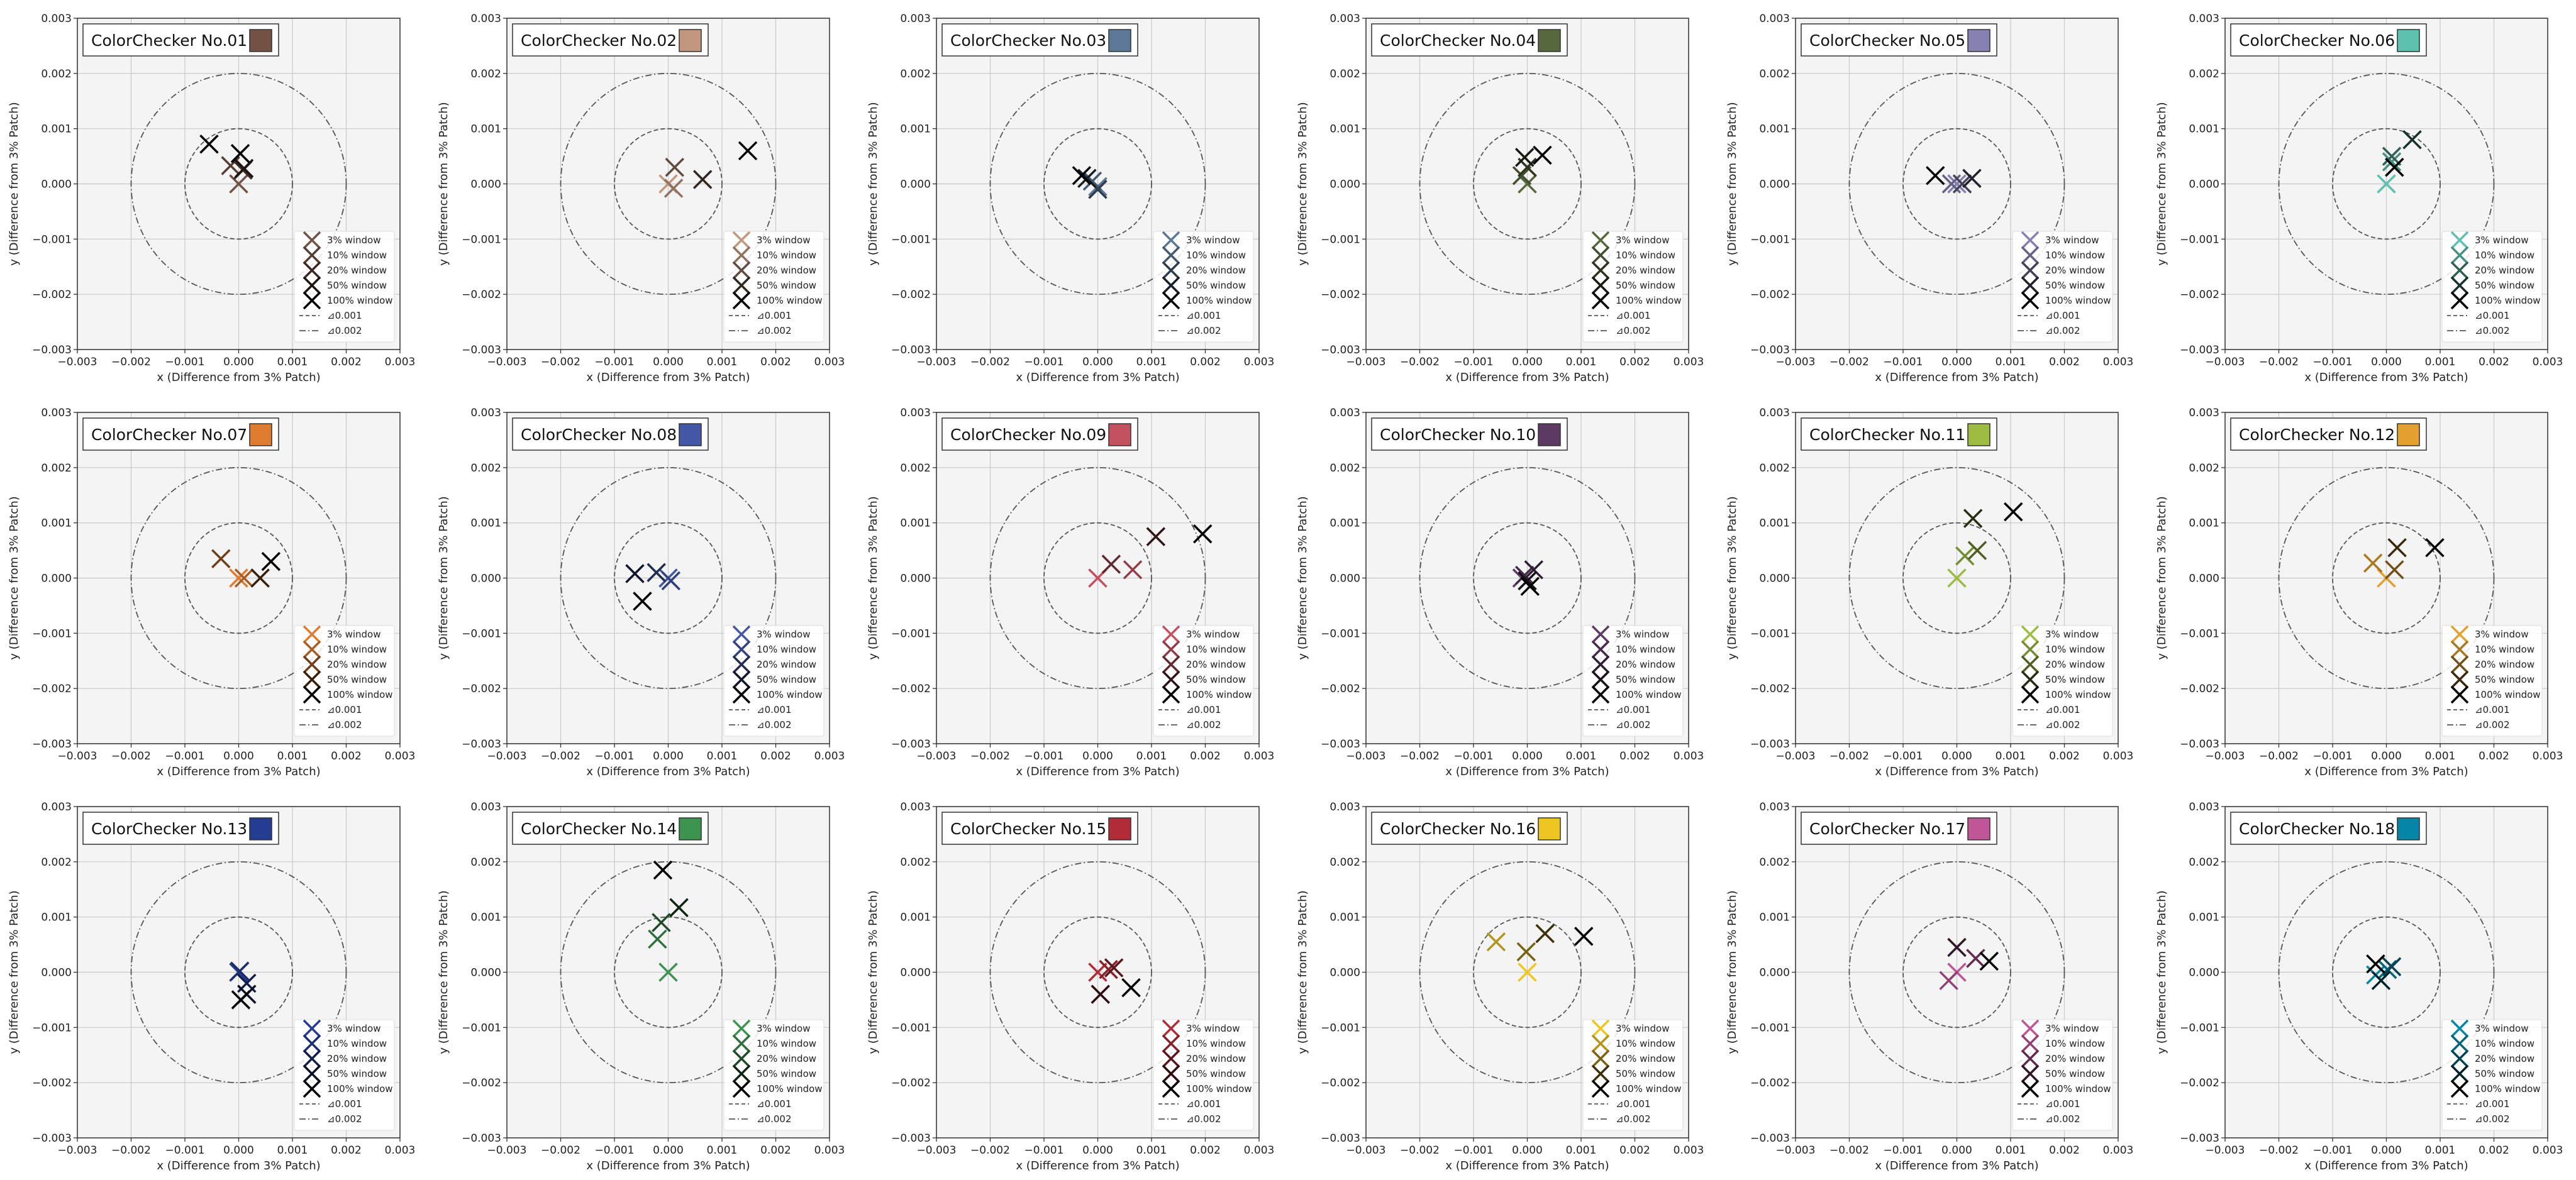  Describe the element at coordinates (507, 756) in the screenshot. I see `x-tick-label: −0.003` at that location.